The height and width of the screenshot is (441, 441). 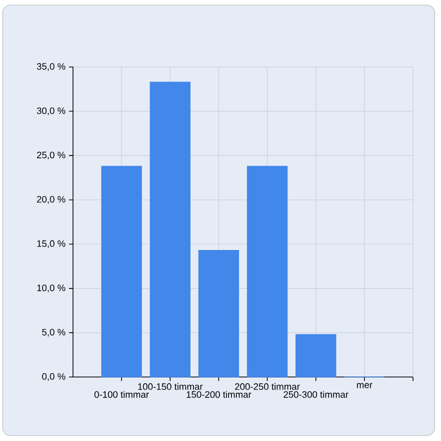 What do you see at coordinates (51, 288) in the screenshot?
I see `y-tick-label: 10,0 %` at bounding box center [51, 288].